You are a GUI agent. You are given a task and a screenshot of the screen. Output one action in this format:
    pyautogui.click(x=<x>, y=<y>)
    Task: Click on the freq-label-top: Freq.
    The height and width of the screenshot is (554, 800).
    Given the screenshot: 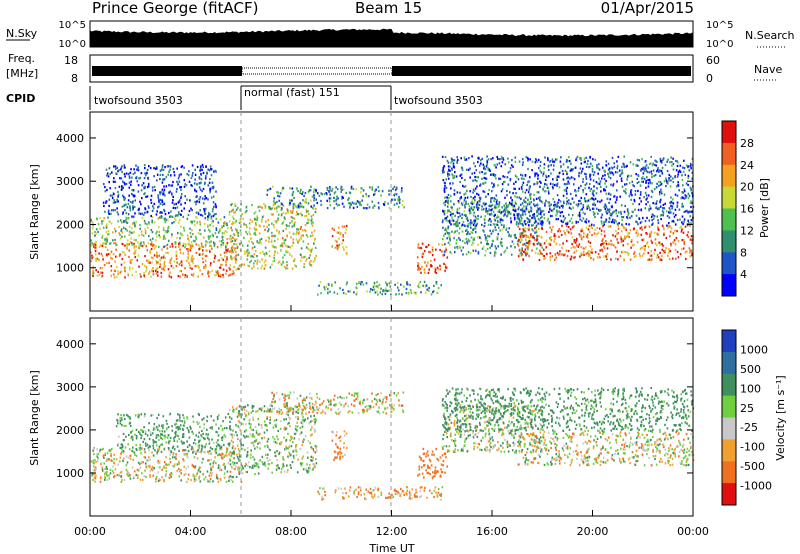 What is the action you would take?
    pyautogui.click(x=21, y=58)
    